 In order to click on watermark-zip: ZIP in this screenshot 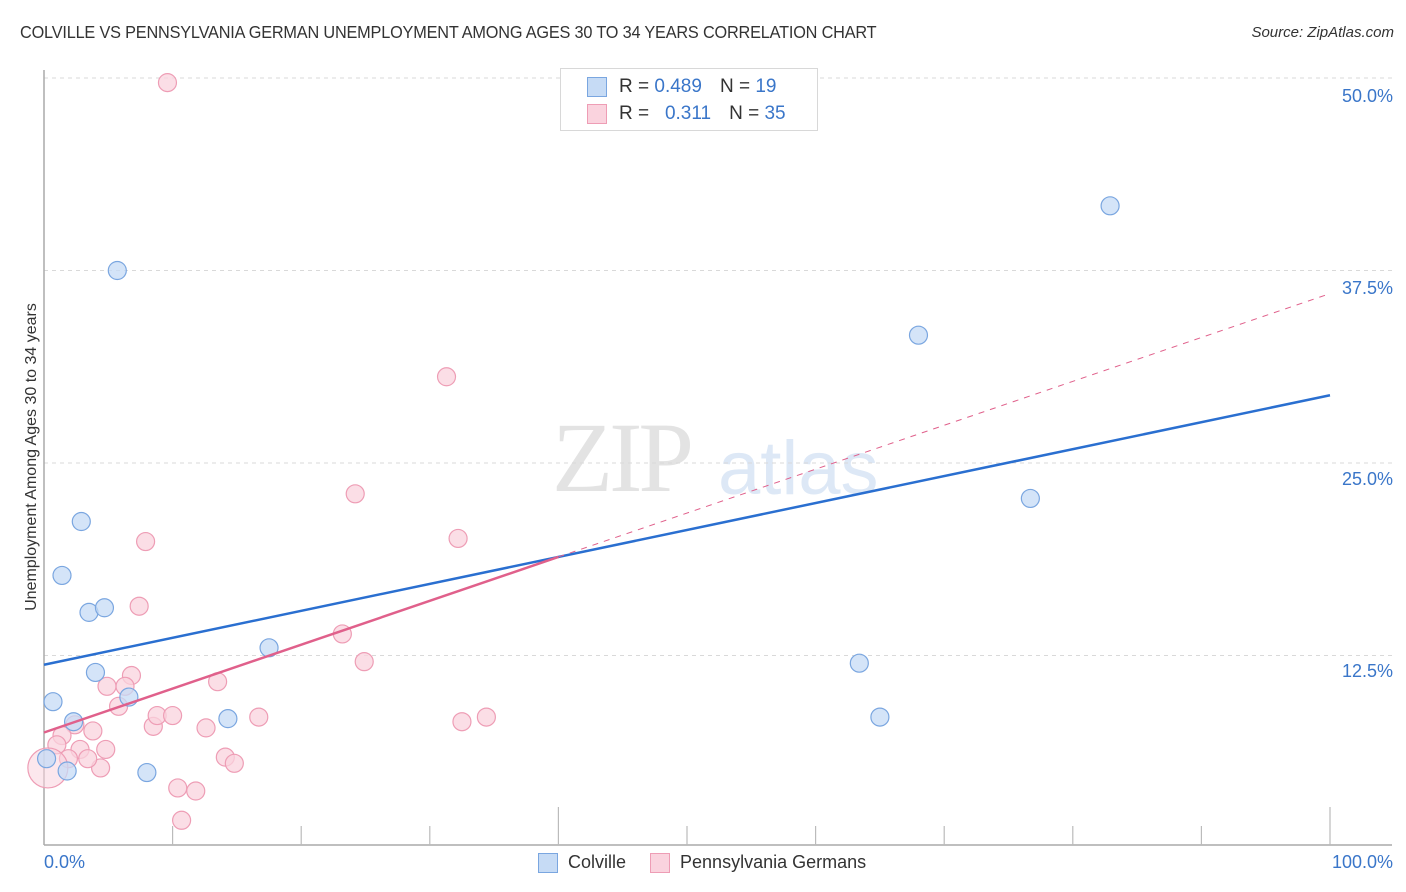, I will do `click(623, 457)`.